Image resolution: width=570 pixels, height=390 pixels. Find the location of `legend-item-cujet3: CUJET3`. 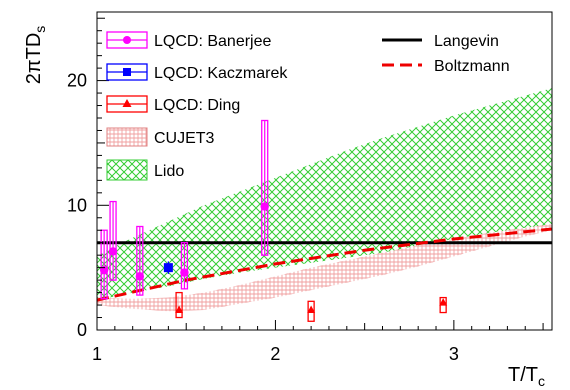

legend-item-cujet3: CUJET3 is located at coordinates (160, 137).